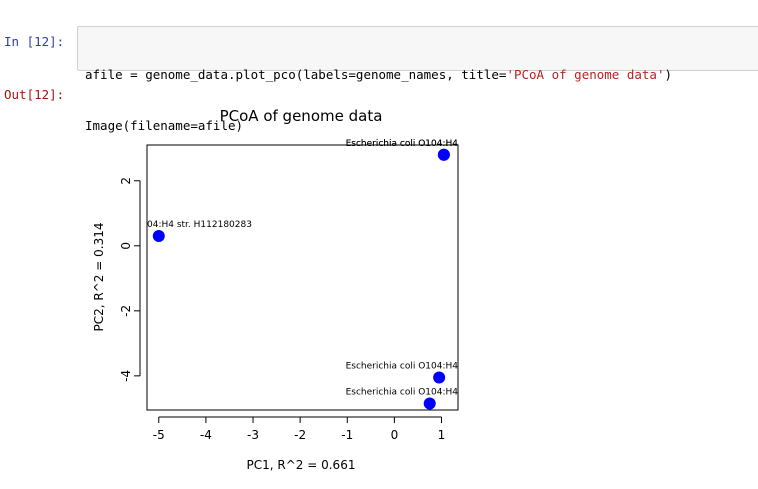  What do you see at coordinates (34, 94) in the screenshot?
I see `output-prompt: Out[12]:` at bounding box center [34, 94].